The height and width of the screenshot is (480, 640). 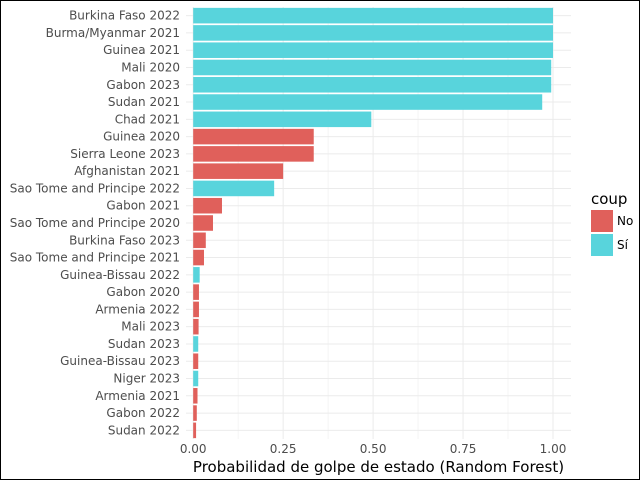 I want to click on y-tick-label: Guinea 2021, so click(x=141, y=50).